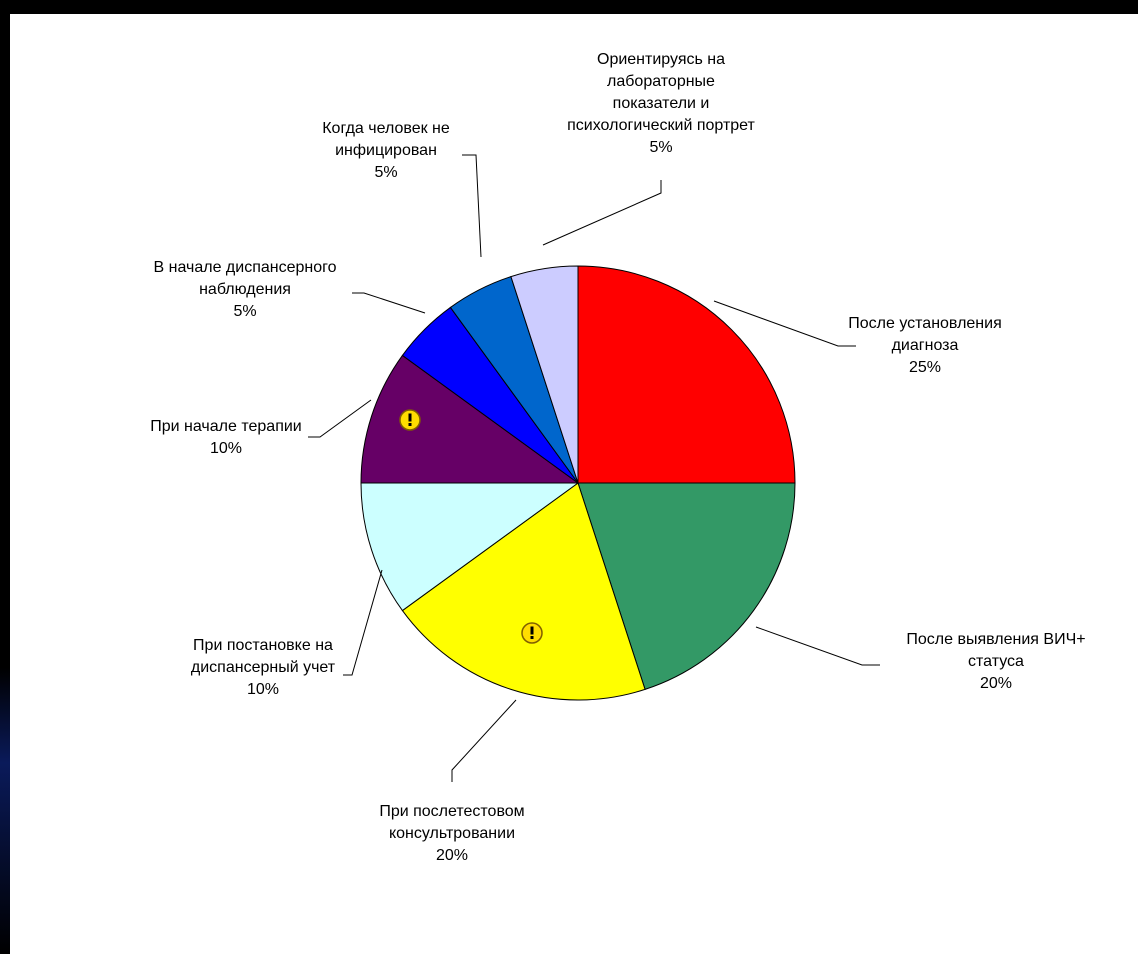  Describe the element at coordinates (386, 128) in the screenshot. I see `slice-category-label: Когда человек не` at that location.